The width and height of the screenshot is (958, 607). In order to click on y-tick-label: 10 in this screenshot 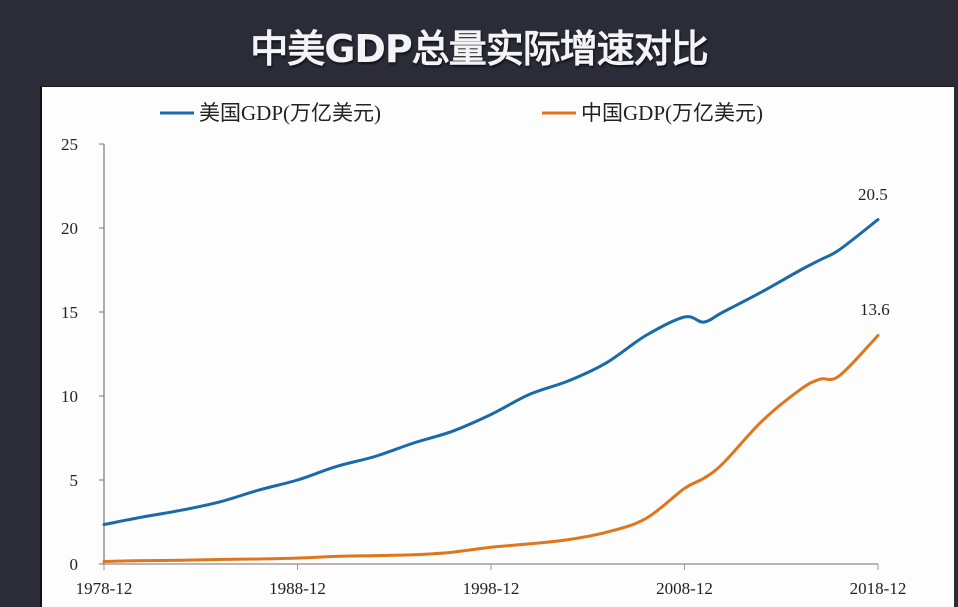, I will do `click(69, 396)`.